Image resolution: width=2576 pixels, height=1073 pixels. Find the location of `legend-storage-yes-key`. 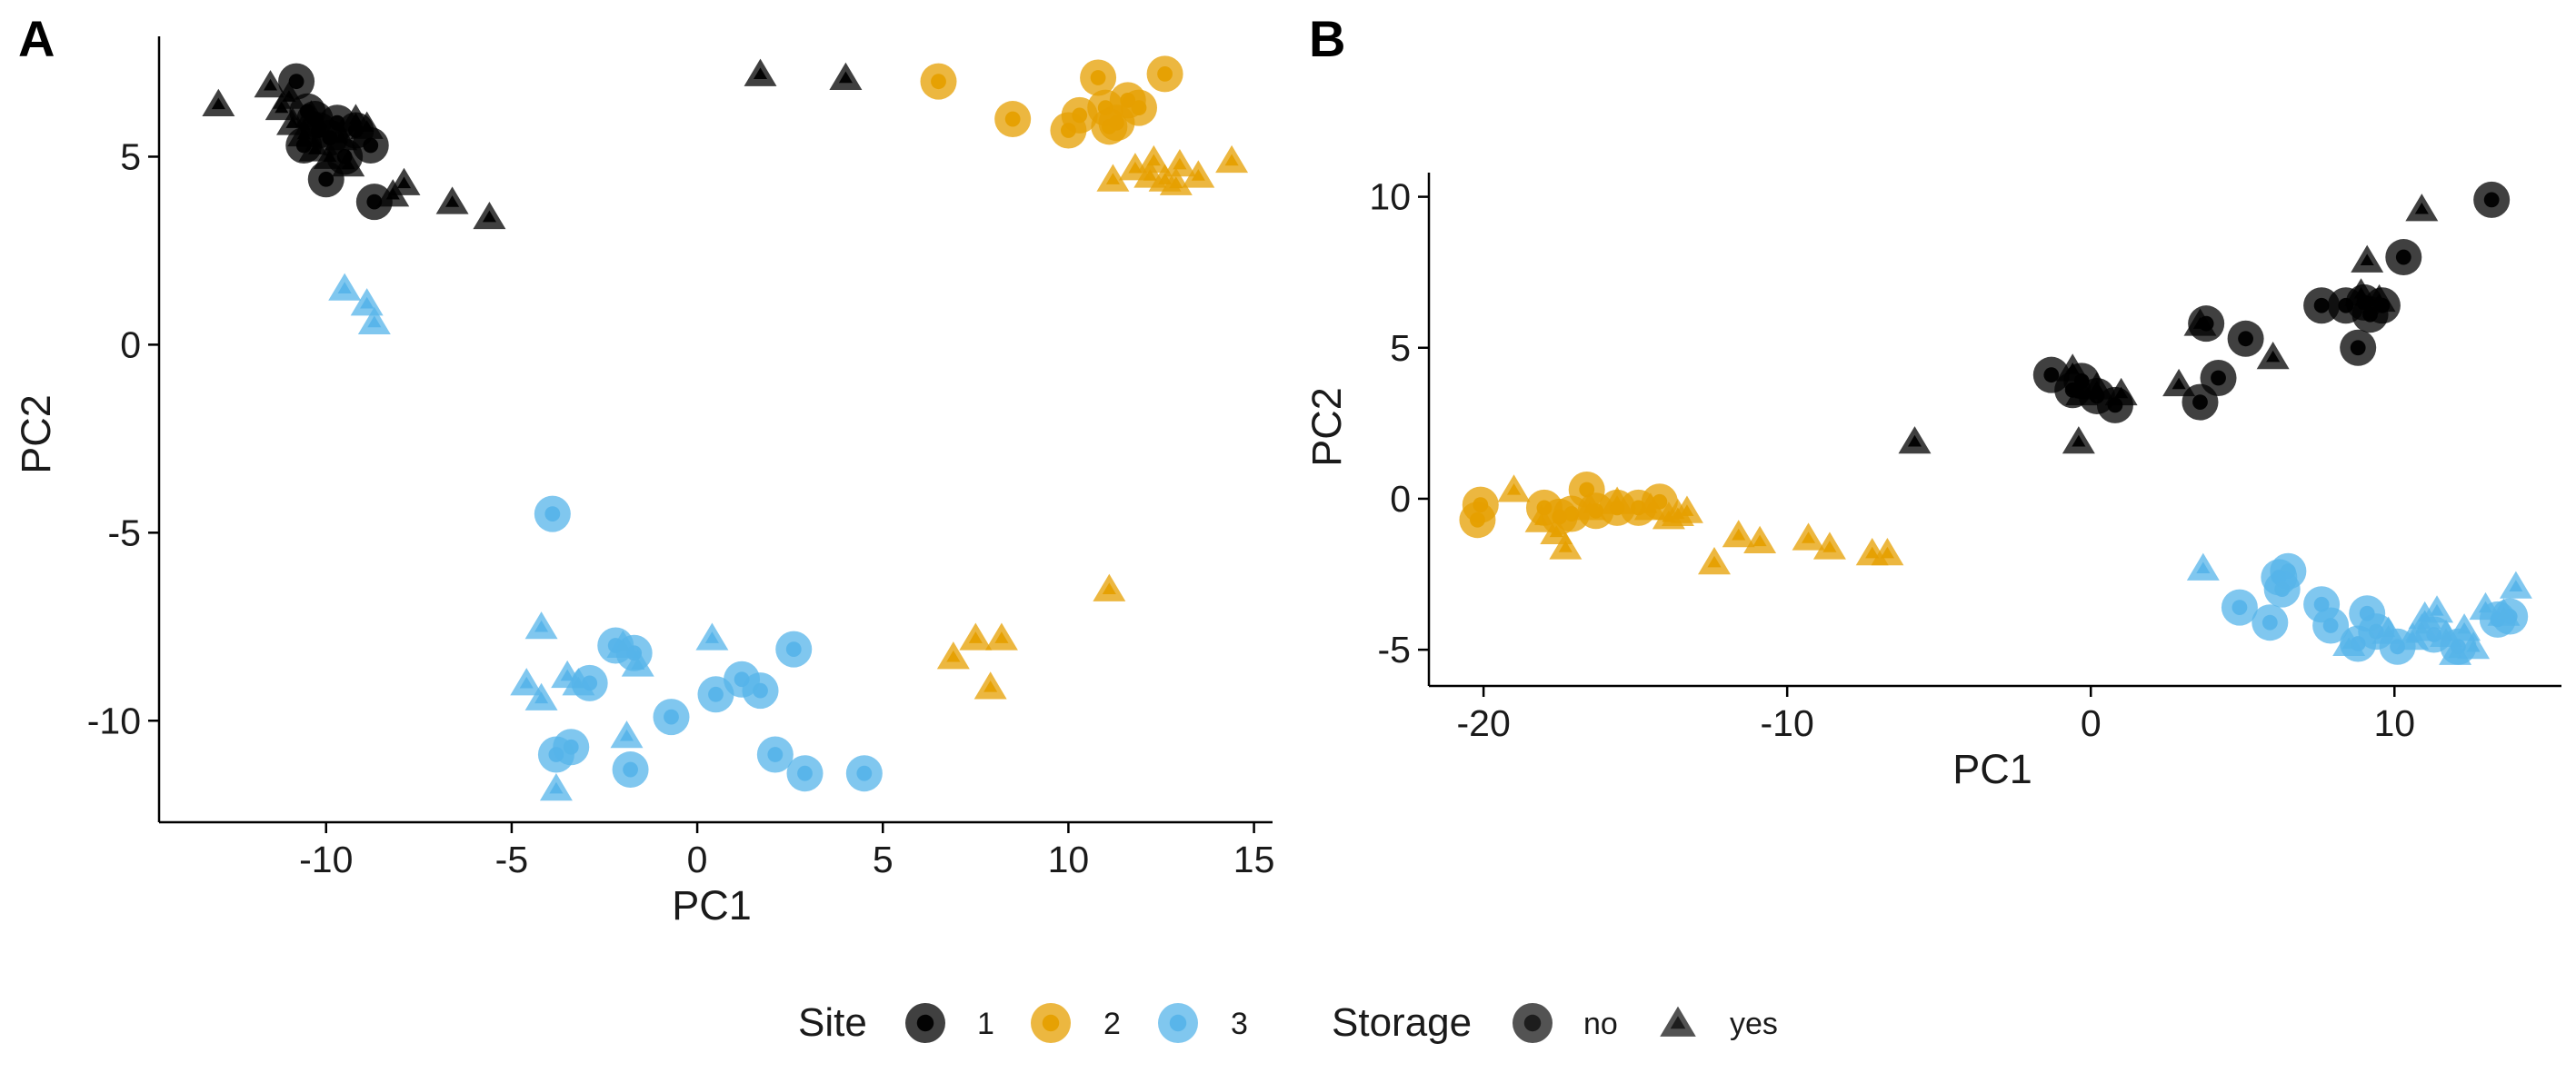

legend-storage-yes-key is located at coordinates (1678, 1022).